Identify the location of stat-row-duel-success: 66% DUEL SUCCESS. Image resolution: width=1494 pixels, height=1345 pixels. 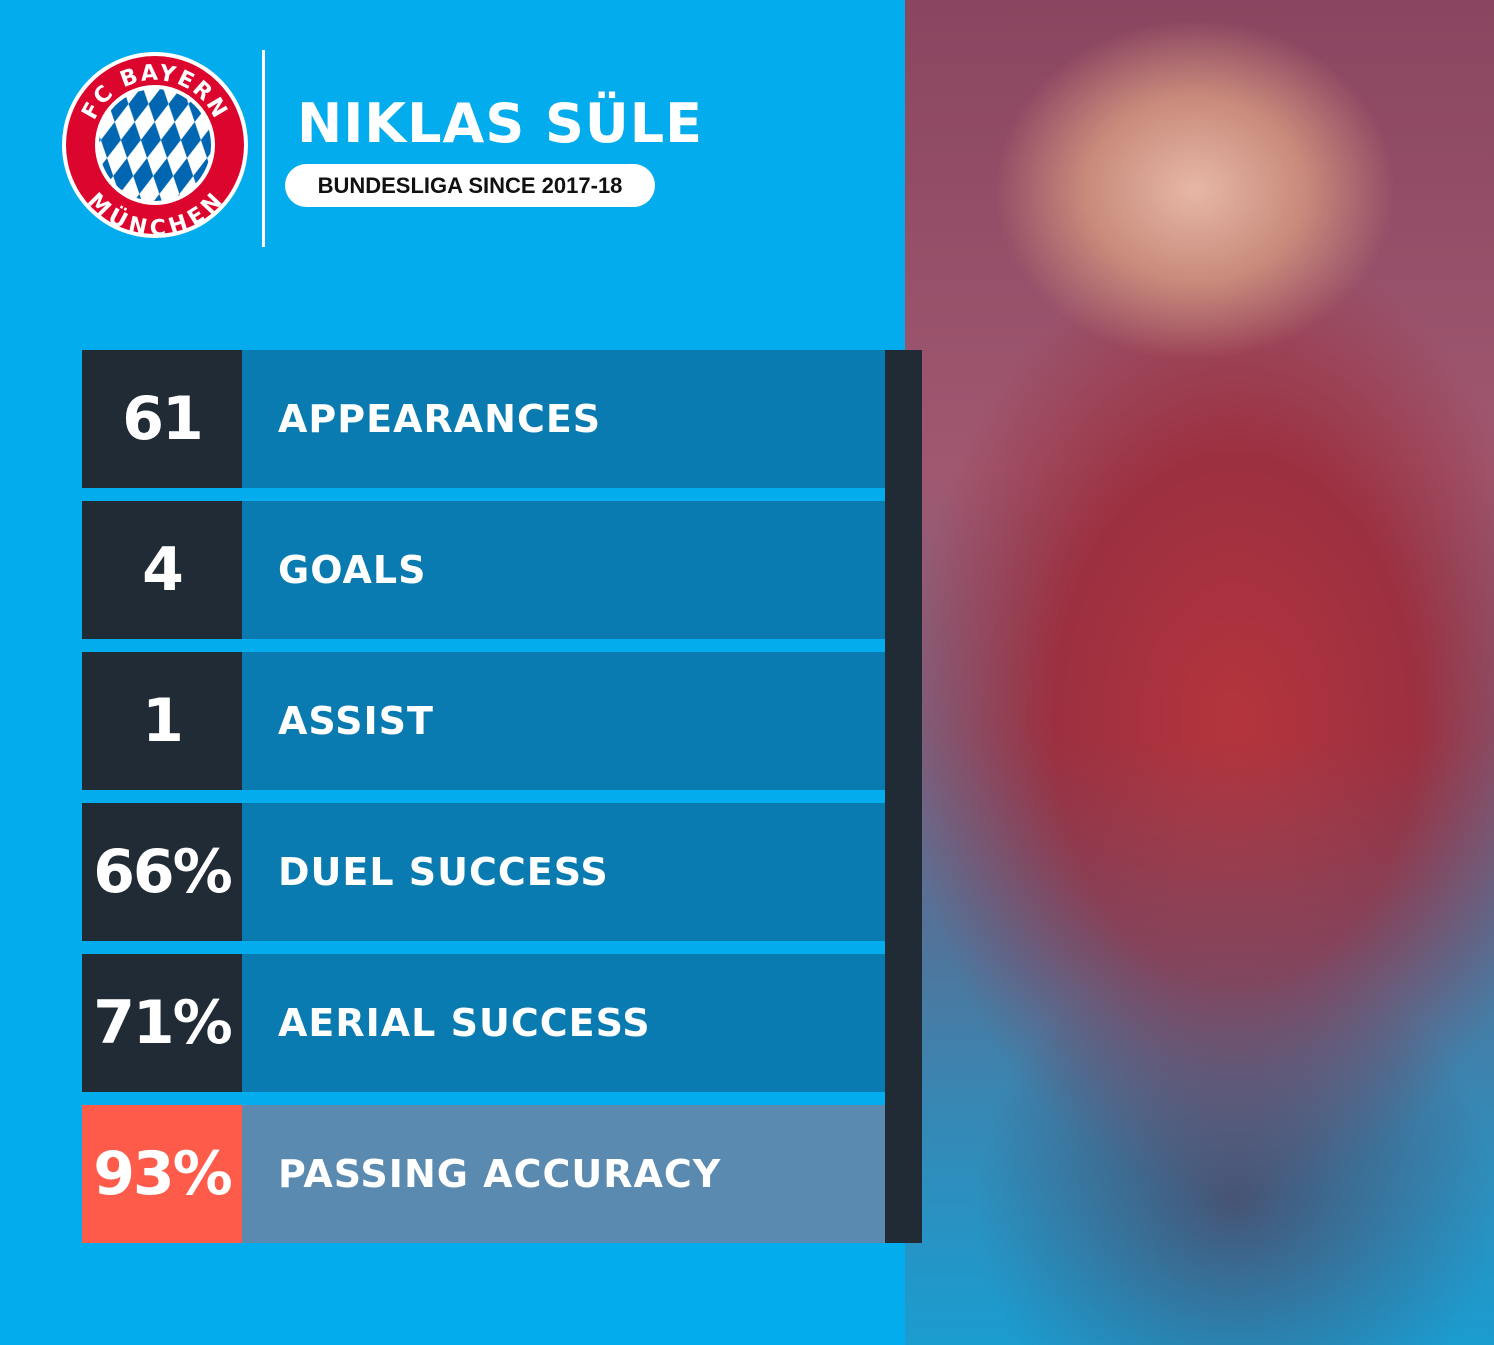
(483, 872).